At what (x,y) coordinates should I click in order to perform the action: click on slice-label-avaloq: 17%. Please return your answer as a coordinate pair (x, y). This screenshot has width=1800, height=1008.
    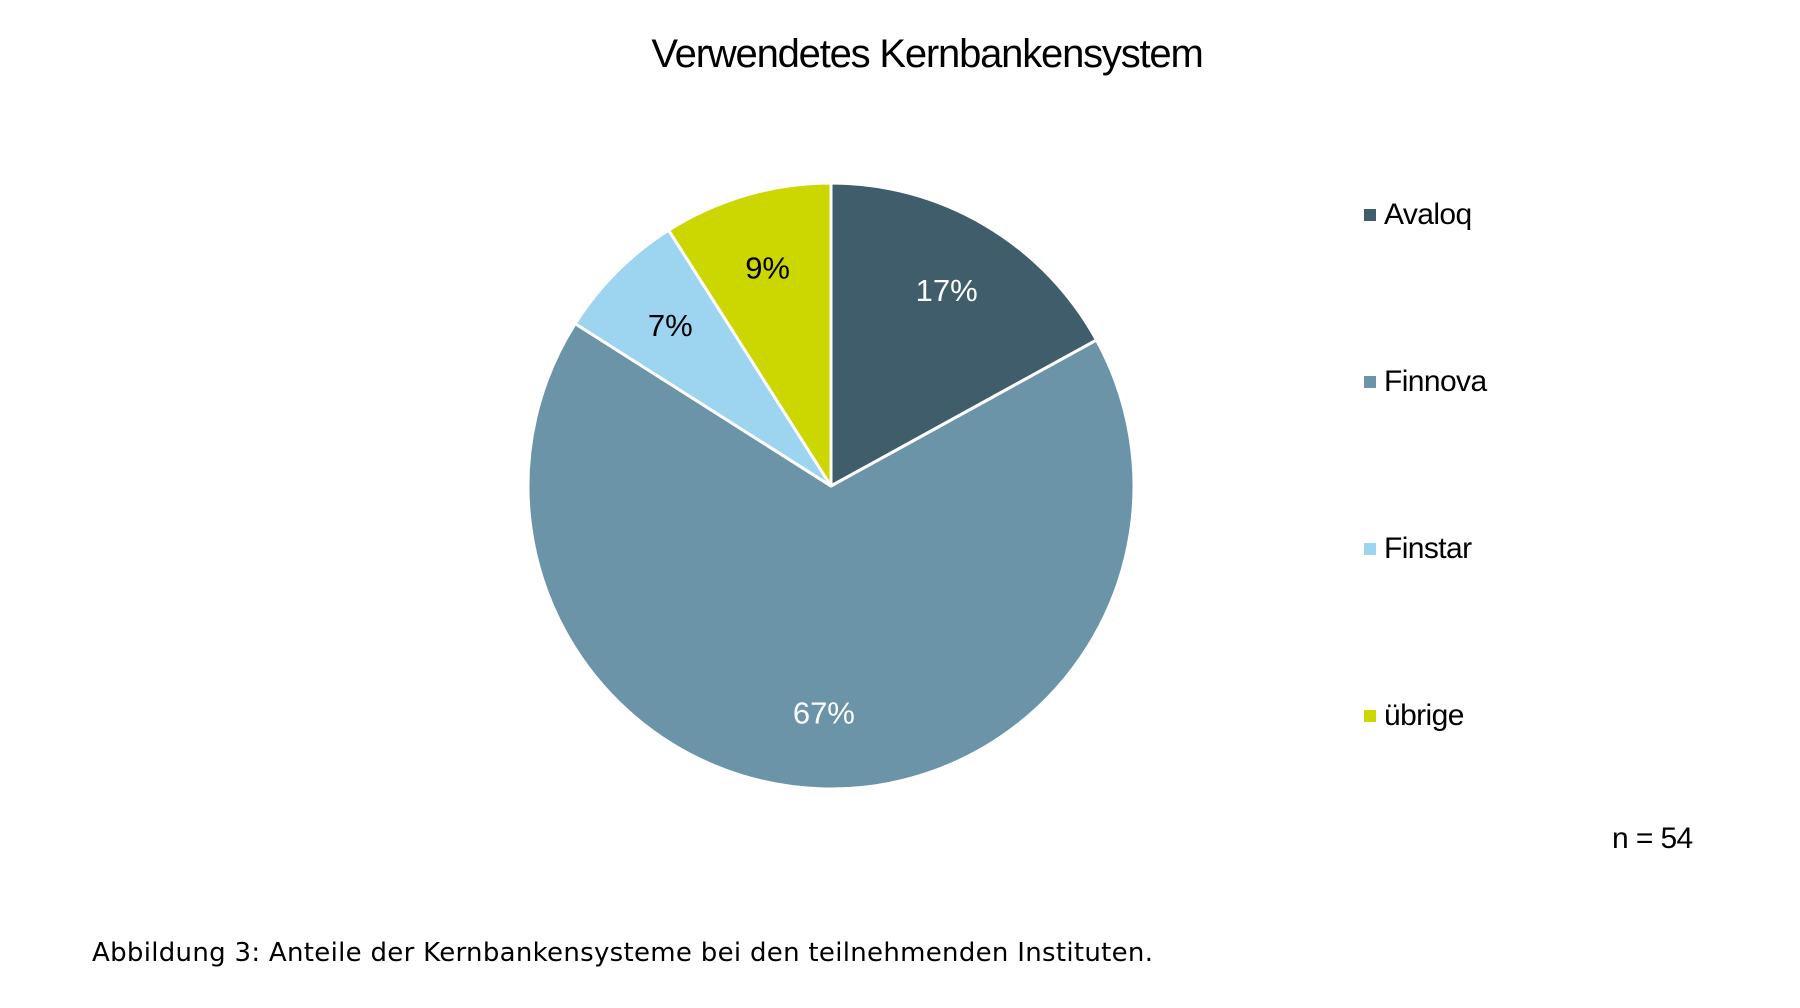
    Looking at the image, I should click on (947, 290).